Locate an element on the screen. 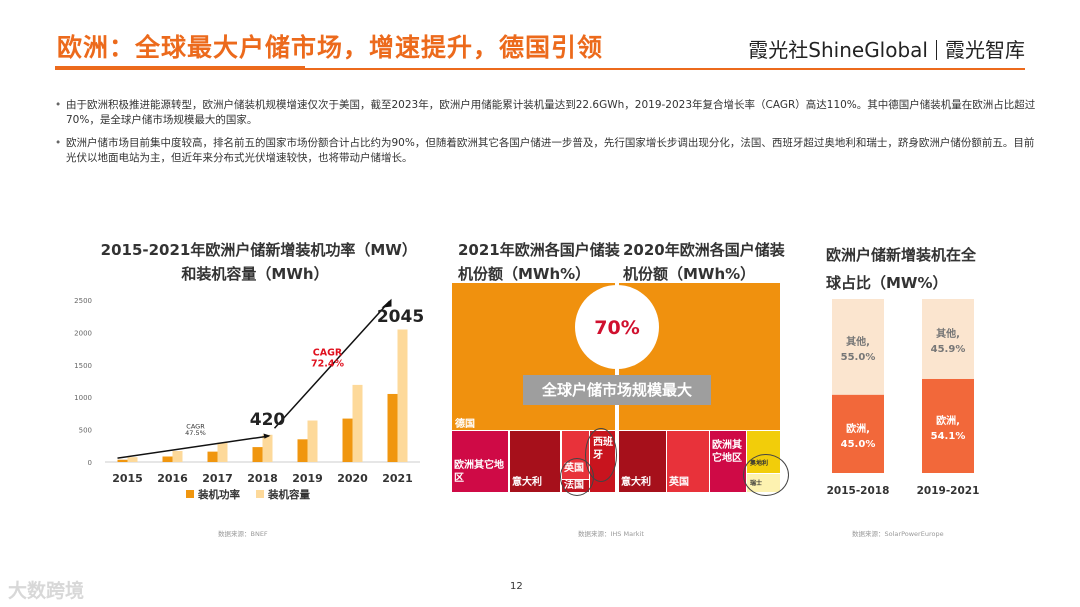 The image size is (1080, 607). x-tick-label: 2016 is located at coordinates (172, 478).